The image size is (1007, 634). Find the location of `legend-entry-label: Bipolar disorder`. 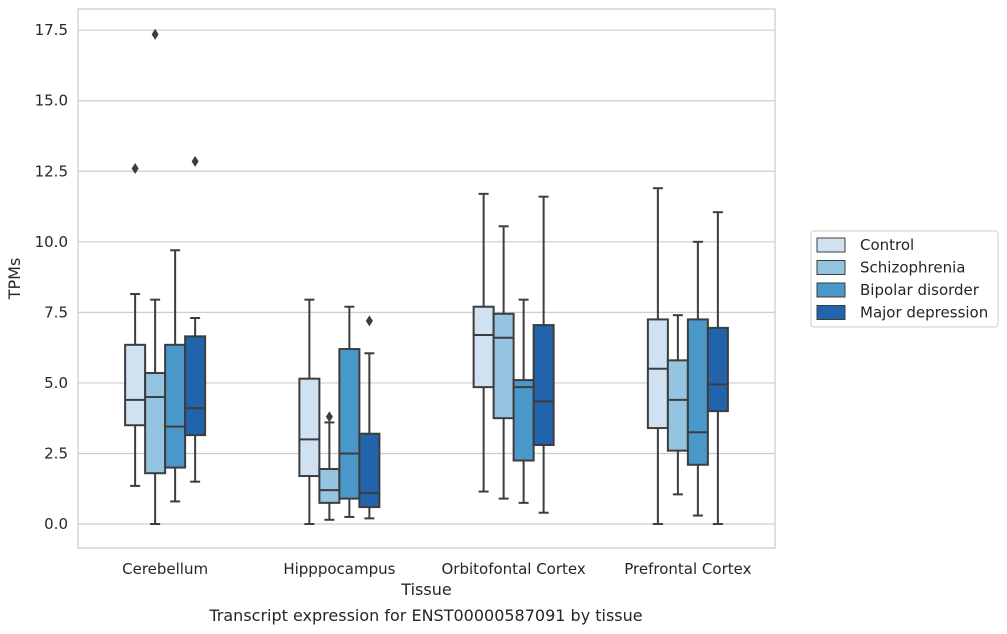

legend-entry-label: Bipolar disorder is located at coordinates (920, 290).